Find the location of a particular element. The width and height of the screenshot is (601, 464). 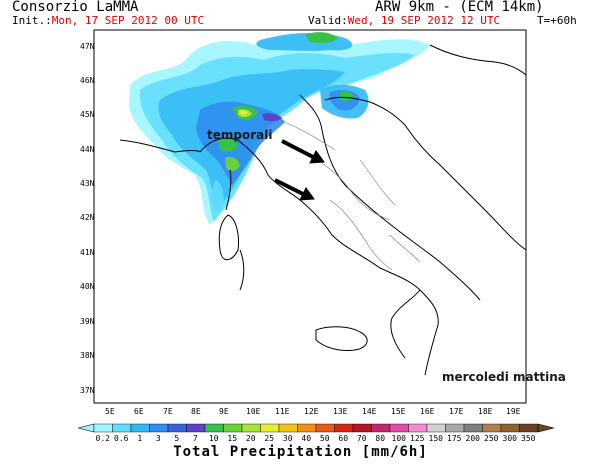

colorbar-label: 15 is located at coordinates (232, 438).